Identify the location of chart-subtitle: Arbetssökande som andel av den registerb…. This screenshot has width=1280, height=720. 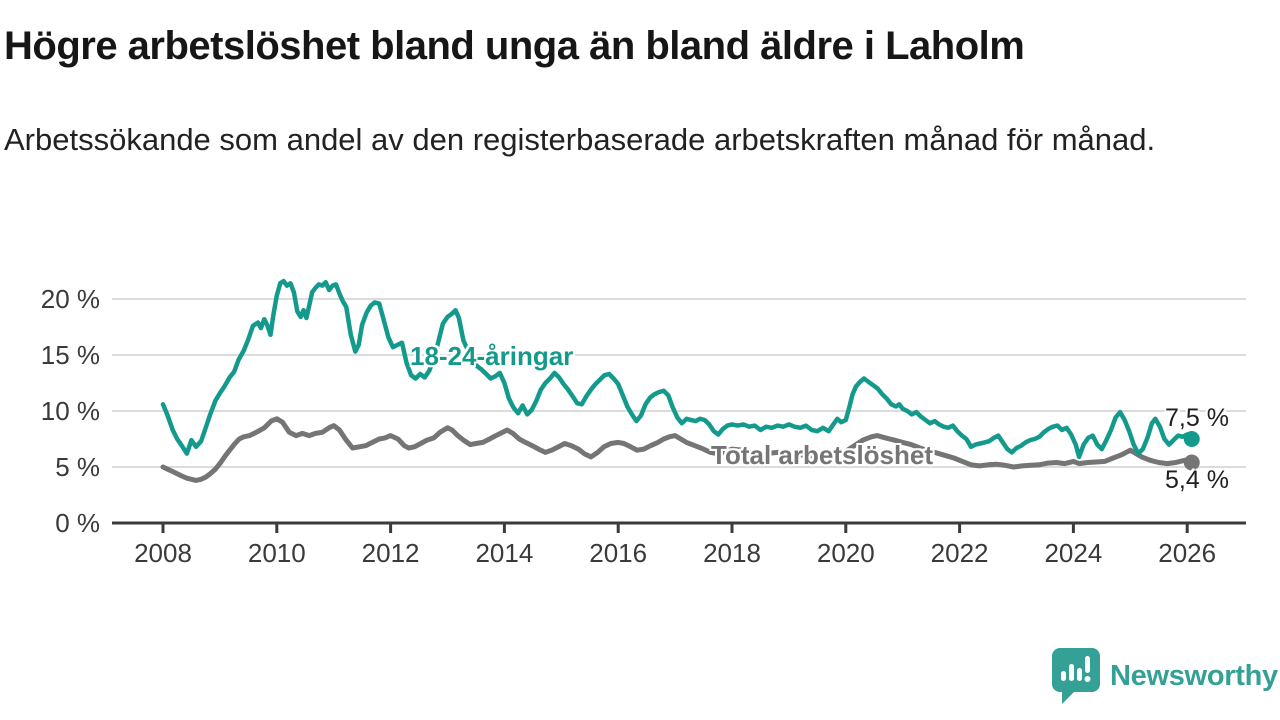
(580, 139).